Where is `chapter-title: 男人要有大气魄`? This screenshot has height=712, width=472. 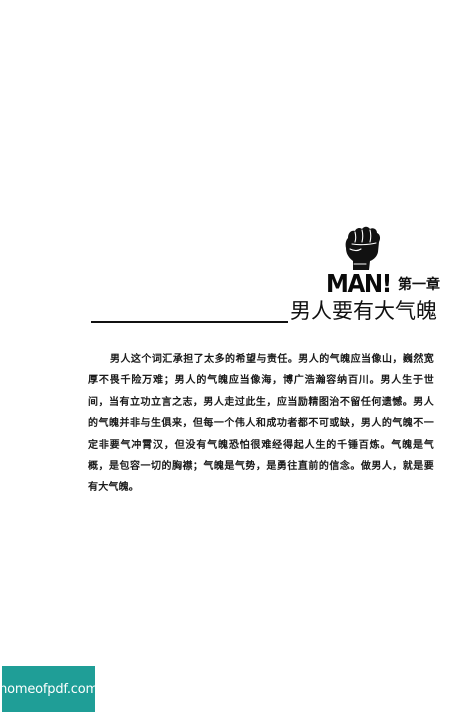
chapter-title: 男人要有大气魄 is located at coordinates (363, 311).